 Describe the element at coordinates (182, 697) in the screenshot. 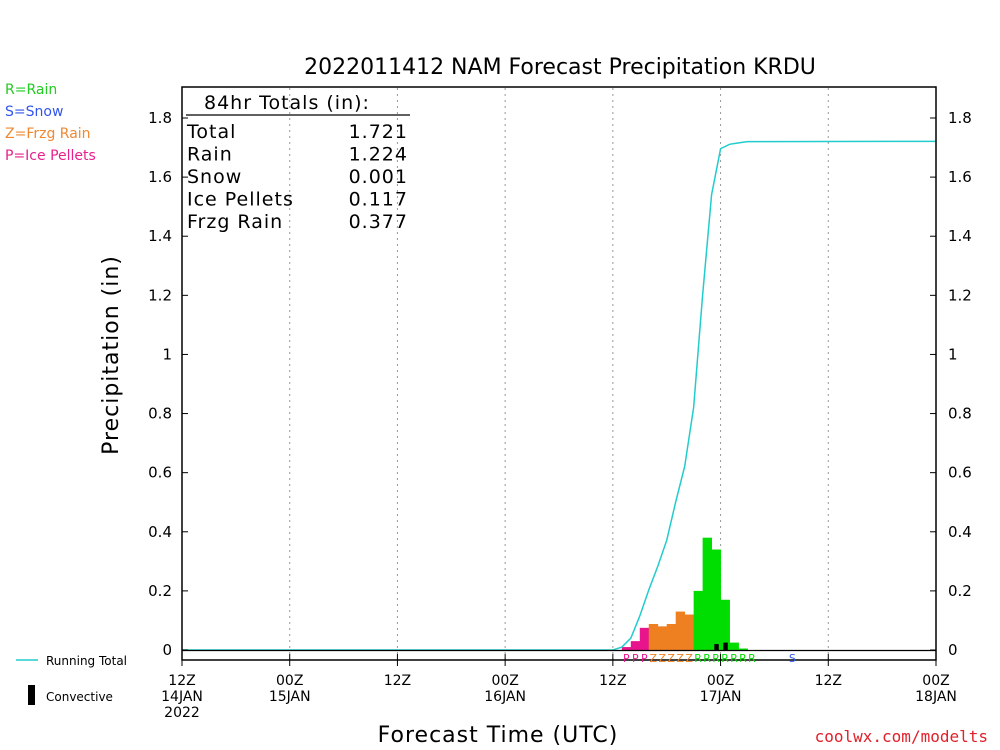

I see `x-tick-label-0-1: 14JAN` at that location.